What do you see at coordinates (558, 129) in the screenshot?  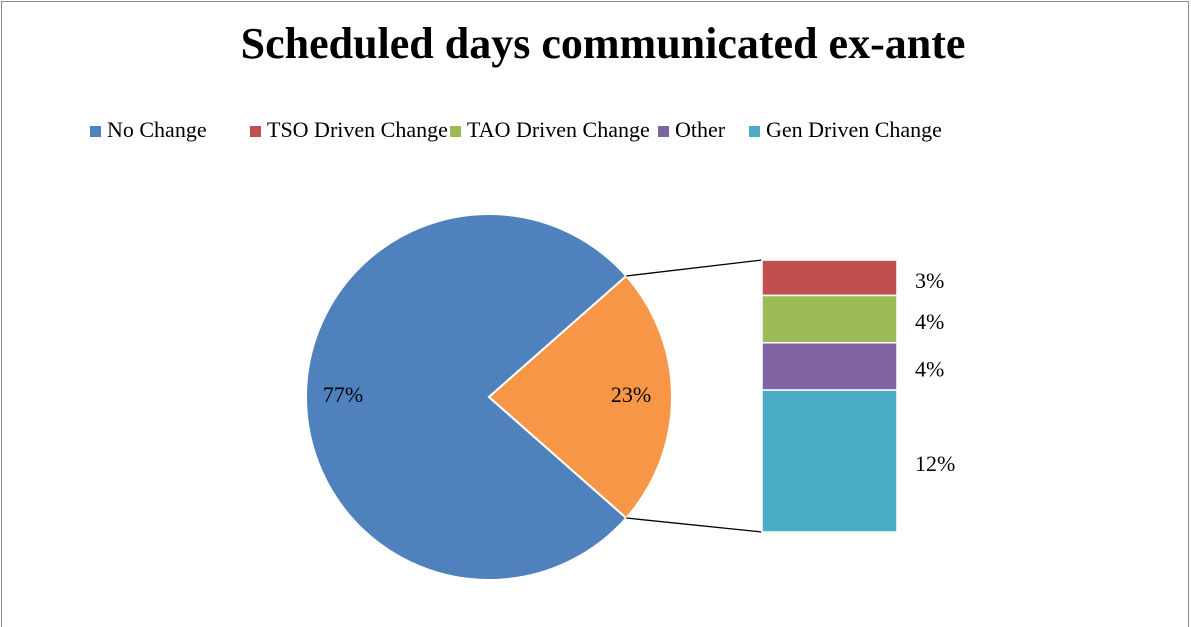 I see `legend-label: TAO Driven Change` at bounding box center [558, 129].